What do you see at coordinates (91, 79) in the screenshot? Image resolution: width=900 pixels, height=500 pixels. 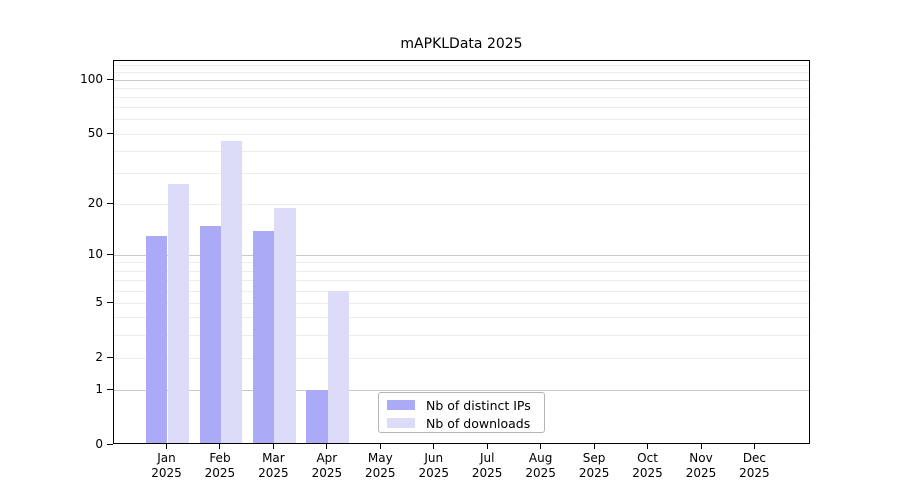 I see `y-tick-label: 100` at bounding box center [91, 79].